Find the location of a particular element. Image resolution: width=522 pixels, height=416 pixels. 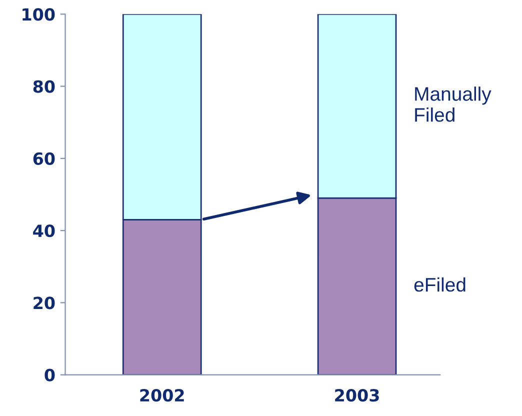

y-tick-label: 20 is located at coordinates (44, 303).